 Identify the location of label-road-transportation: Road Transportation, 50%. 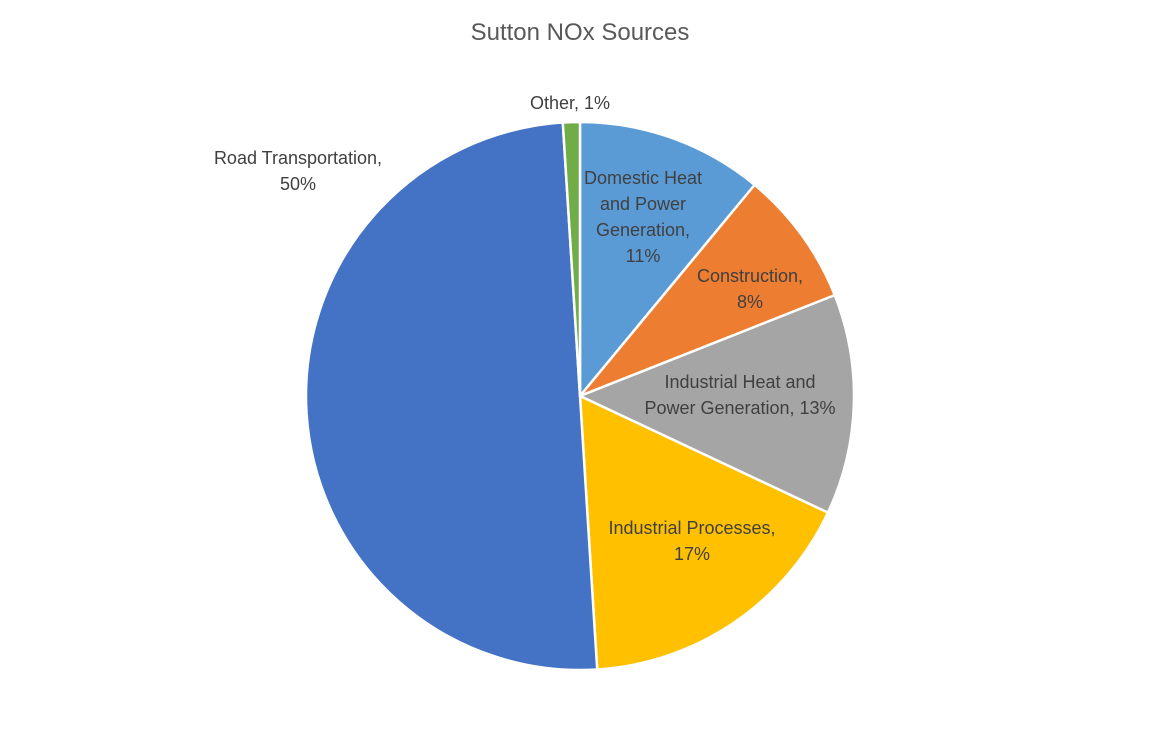
(298, 171).